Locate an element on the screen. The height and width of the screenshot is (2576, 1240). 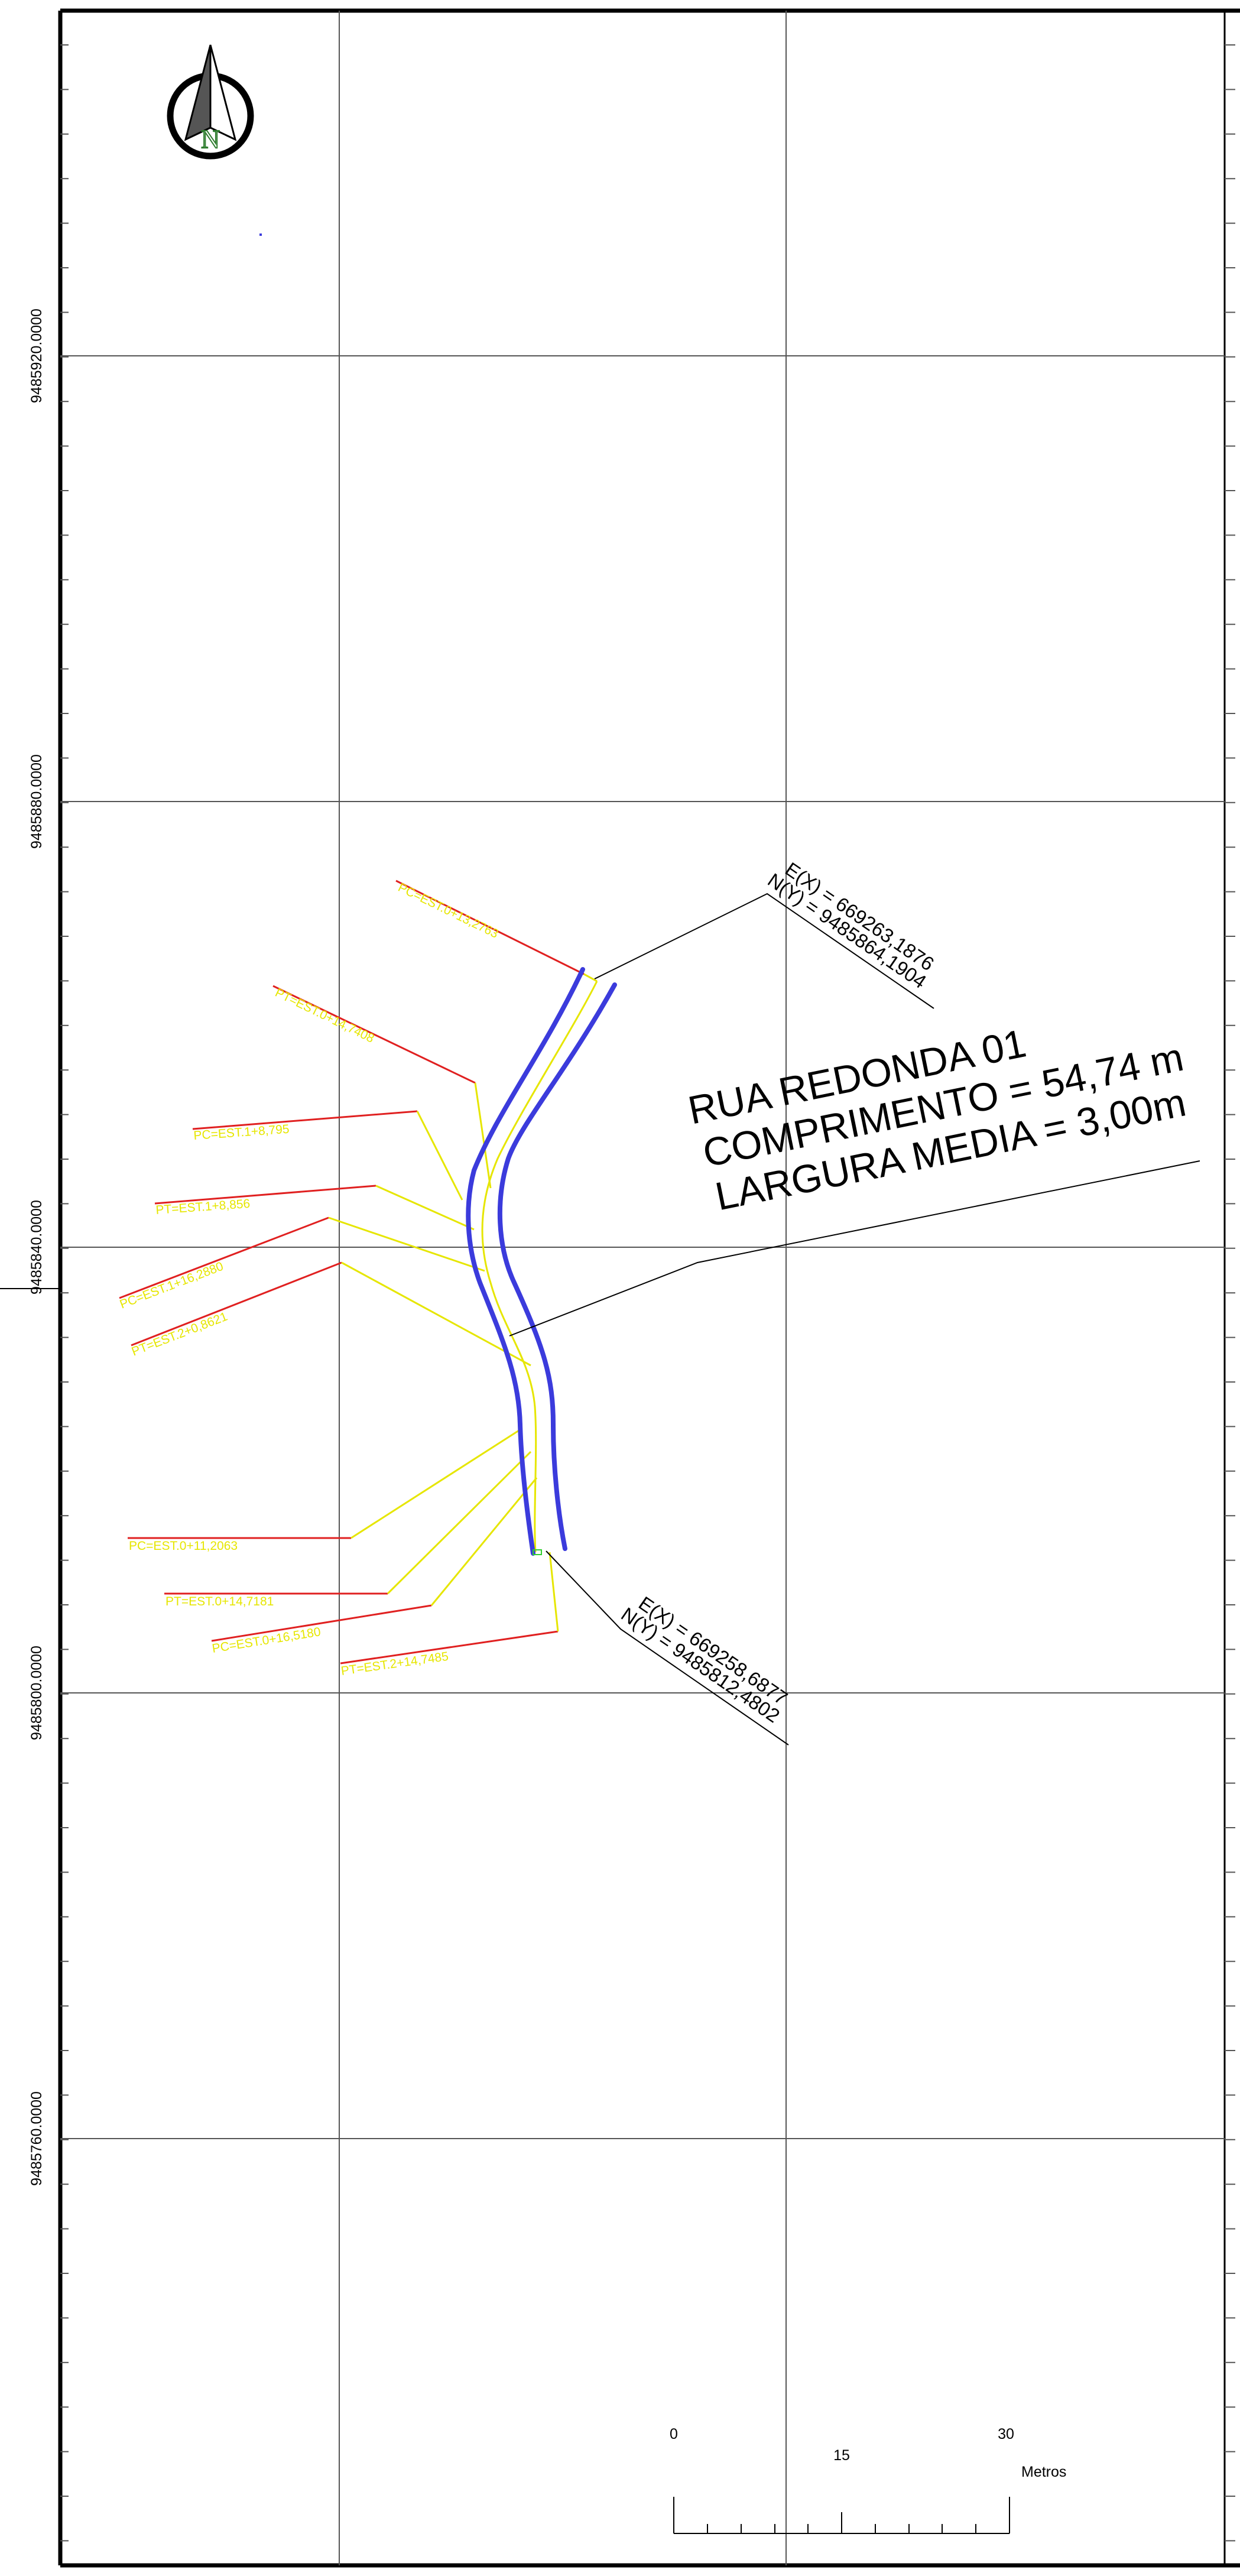
station-label: PT=EST.0+14,7408 is located at coordinates (324, 1016).